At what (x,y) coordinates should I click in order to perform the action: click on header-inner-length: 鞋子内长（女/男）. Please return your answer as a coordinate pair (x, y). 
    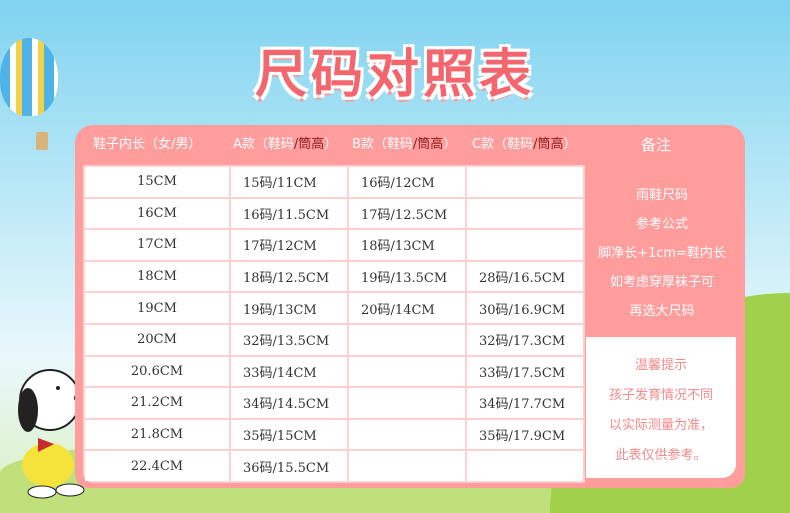
    Looking at the image, I should click on (147, 145).